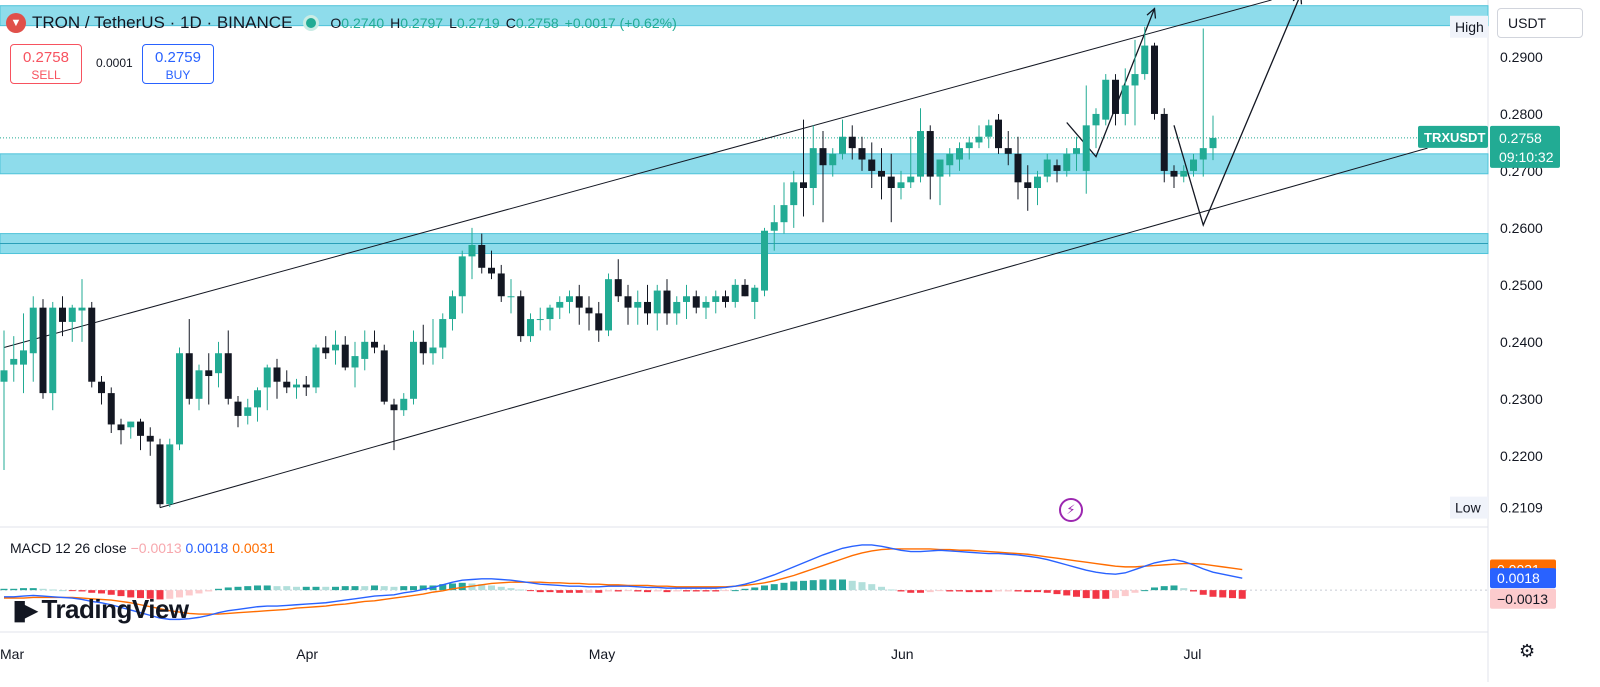 Image resolution: width=1600 pixels, height=687 pixels. I want to click on buy-button: 0.2759 BUY, so click(178, 64).